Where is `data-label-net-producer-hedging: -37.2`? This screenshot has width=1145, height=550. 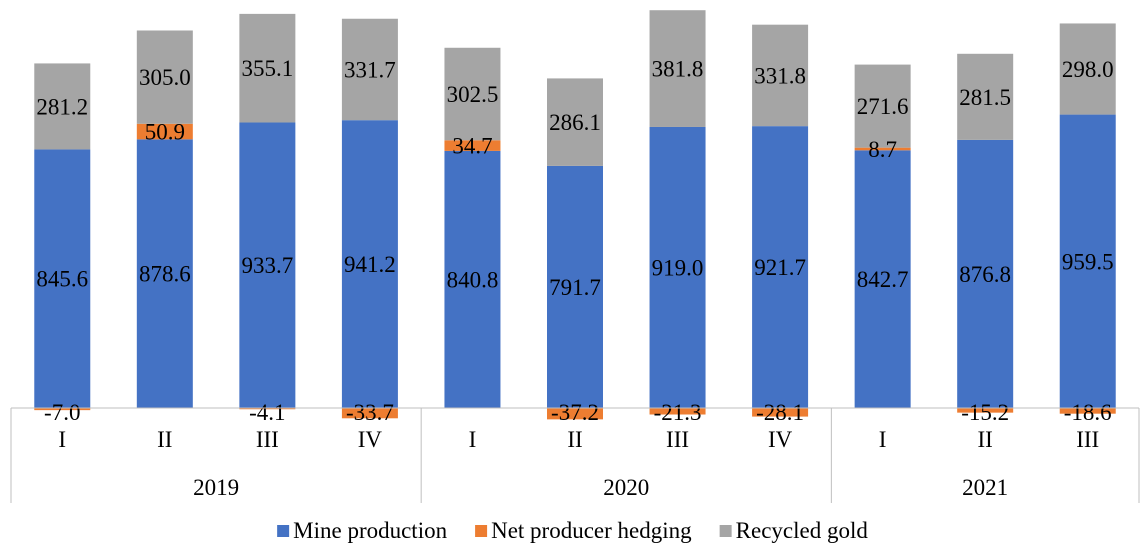
data-label-net-producer-hedging: -37.2 is located at coordinates (575, 412).